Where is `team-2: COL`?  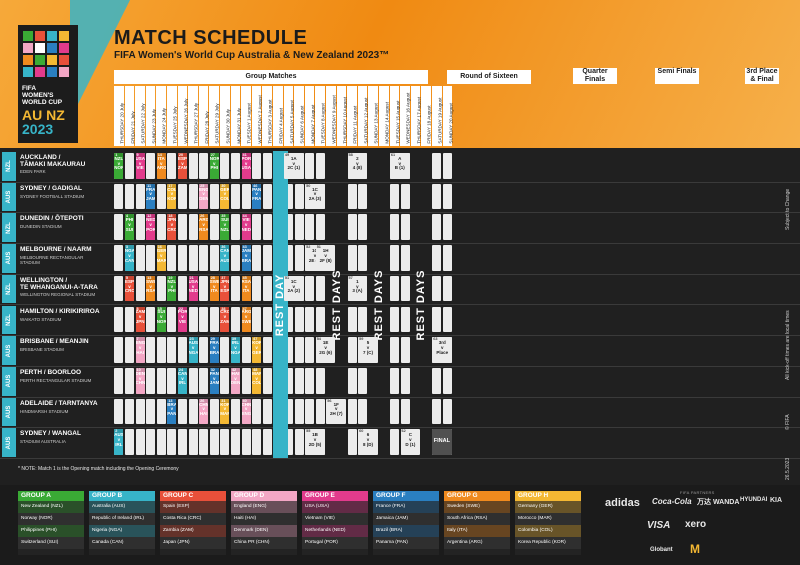 team-2: COL is located at coordinates (256, 383).